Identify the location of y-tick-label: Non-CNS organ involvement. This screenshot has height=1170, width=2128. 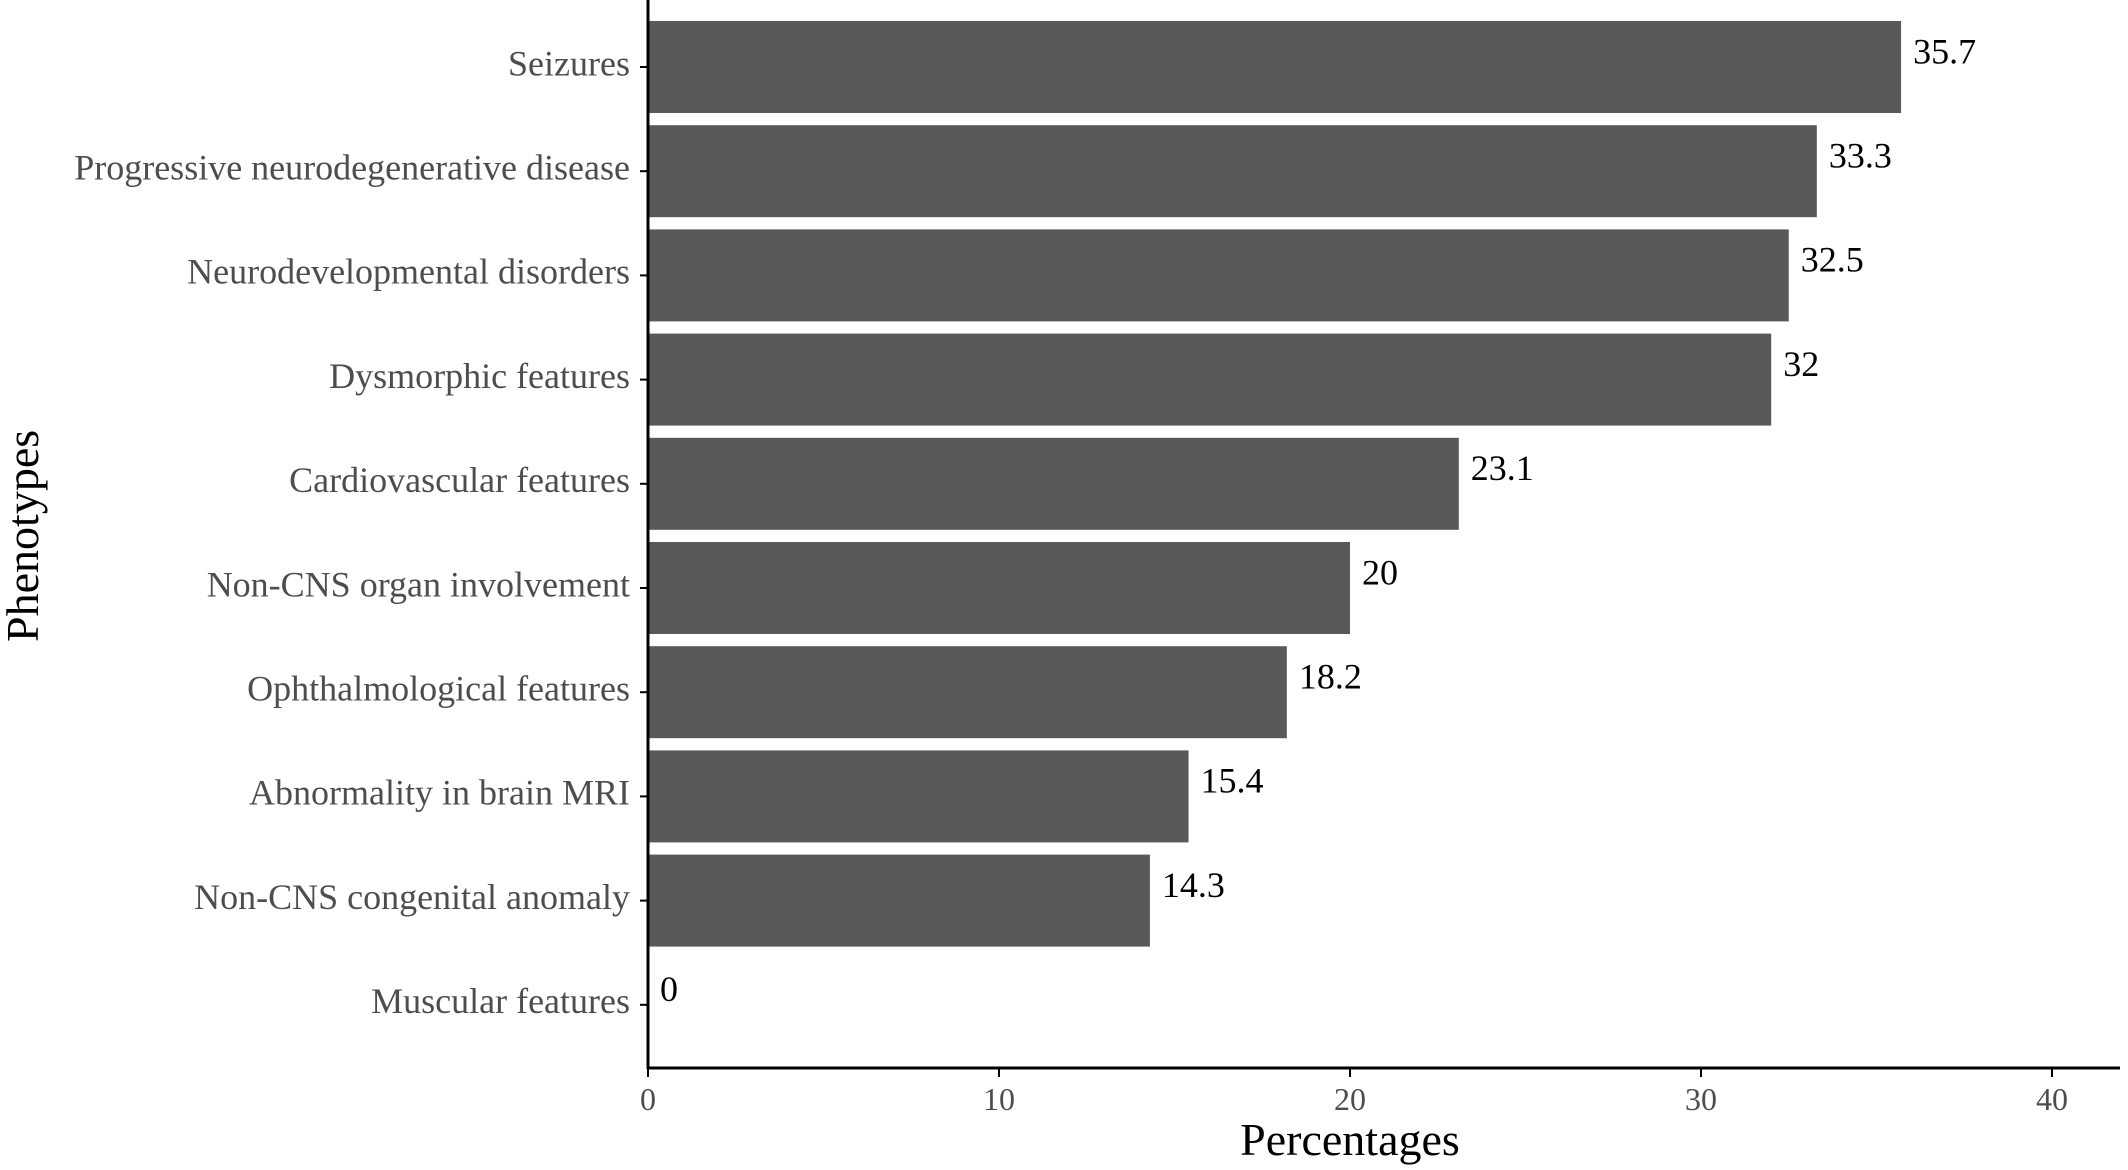
(418, 584).